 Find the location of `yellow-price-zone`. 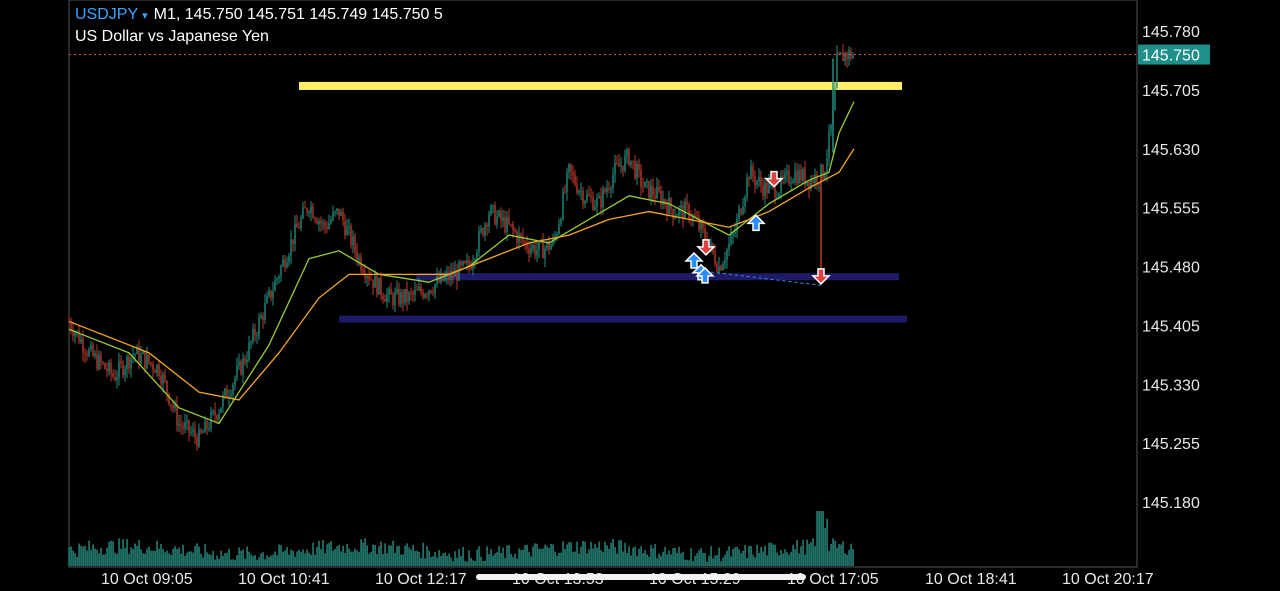

yellow-price-zone is located at coordinates (600, 85).